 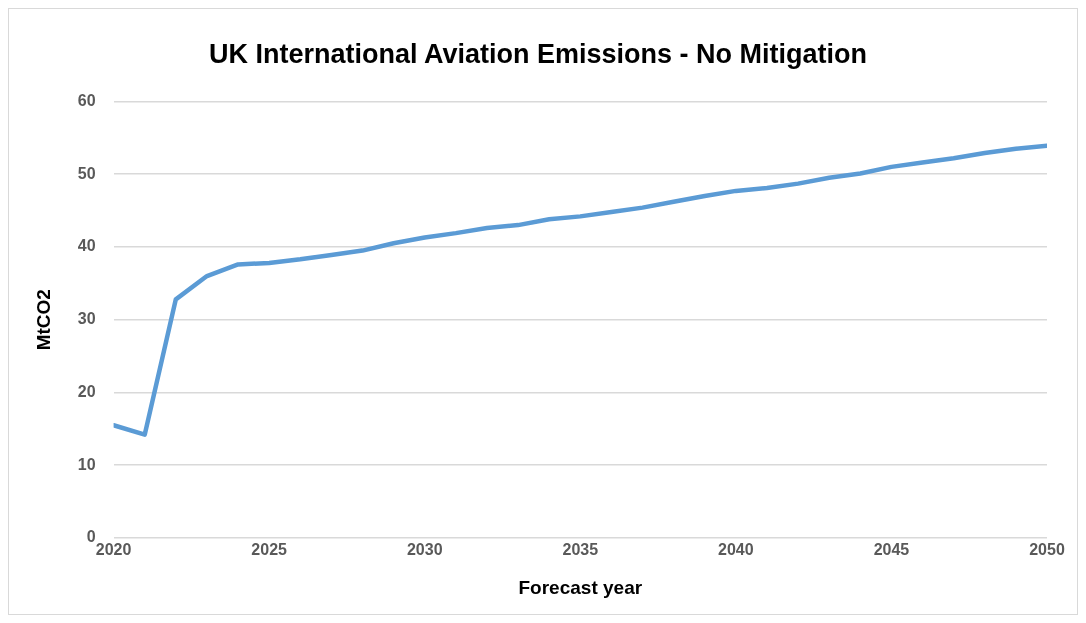 I want to click on y-axis-title: MtCO2, so click(x=43, y=320).